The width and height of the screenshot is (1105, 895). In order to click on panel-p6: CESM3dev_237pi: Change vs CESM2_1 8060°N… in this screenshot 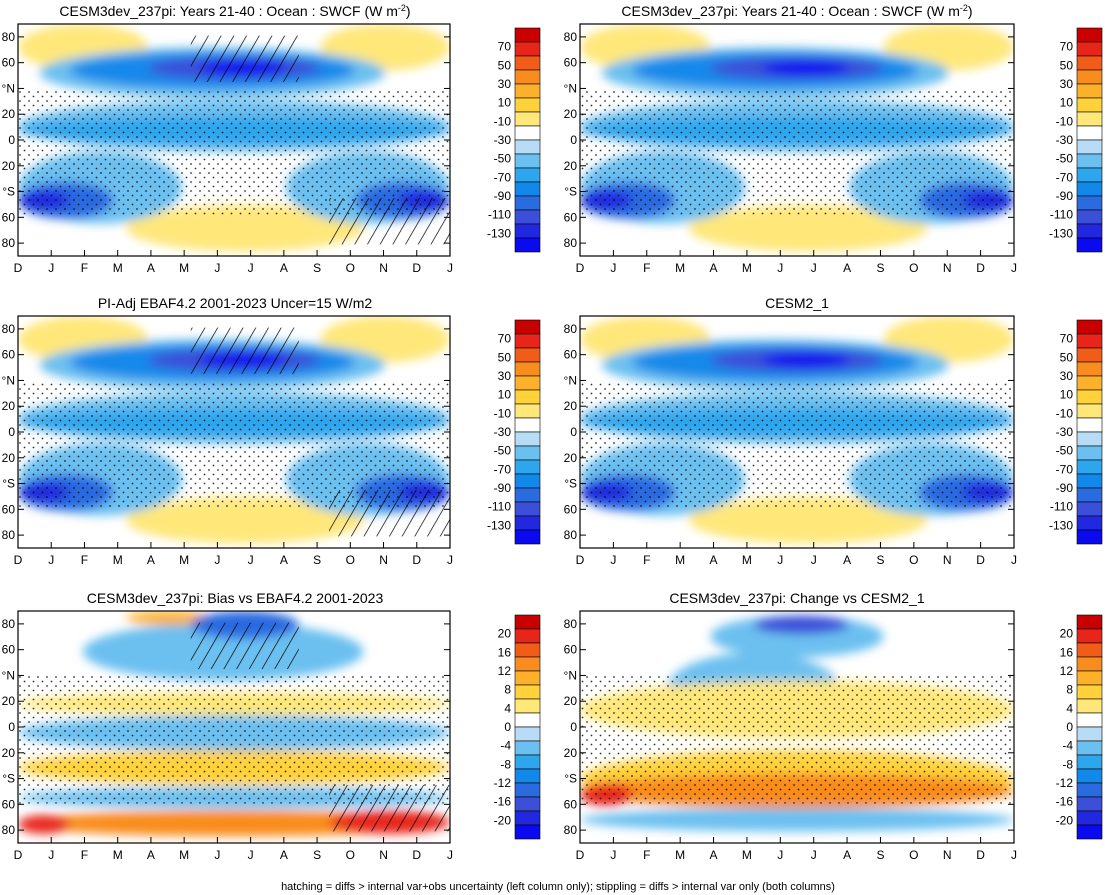, I will do `click(833, 726)`.